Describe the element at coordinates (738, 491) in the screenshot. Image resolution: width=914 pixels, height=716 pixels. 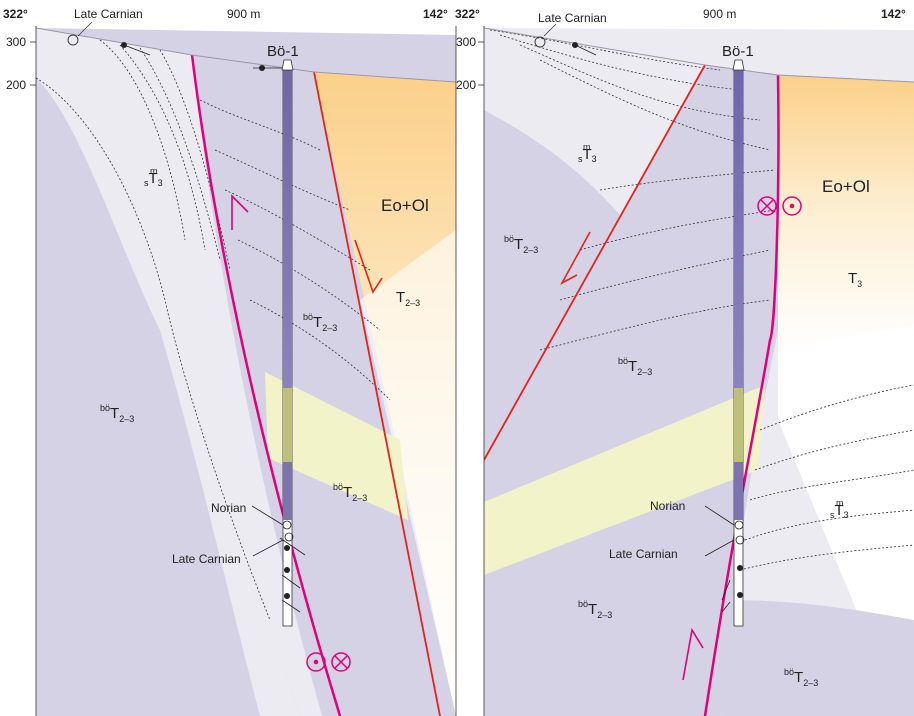
I see `right-well-purple-lower` at that location.